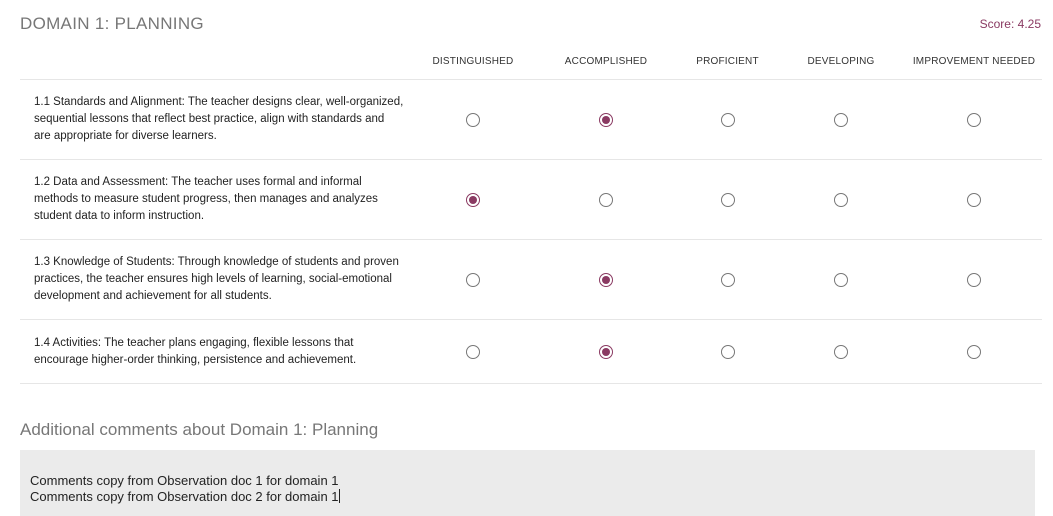  I want to click on column-header-developing: DEVELOPING, so click(841, 61).